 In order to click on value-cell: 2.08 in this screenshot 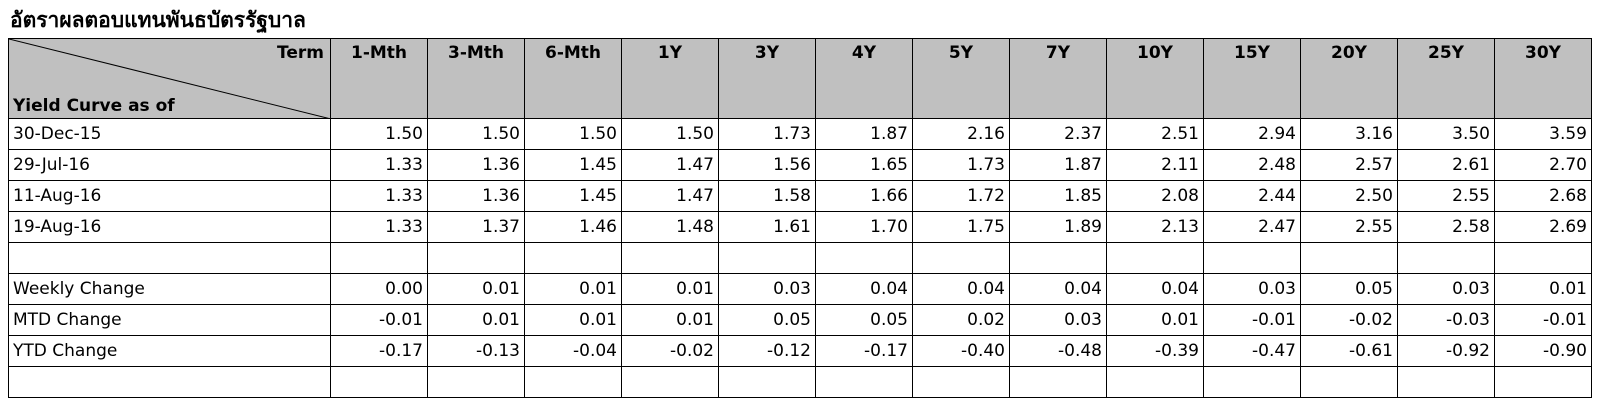, I will do `click(1155, 196)`.